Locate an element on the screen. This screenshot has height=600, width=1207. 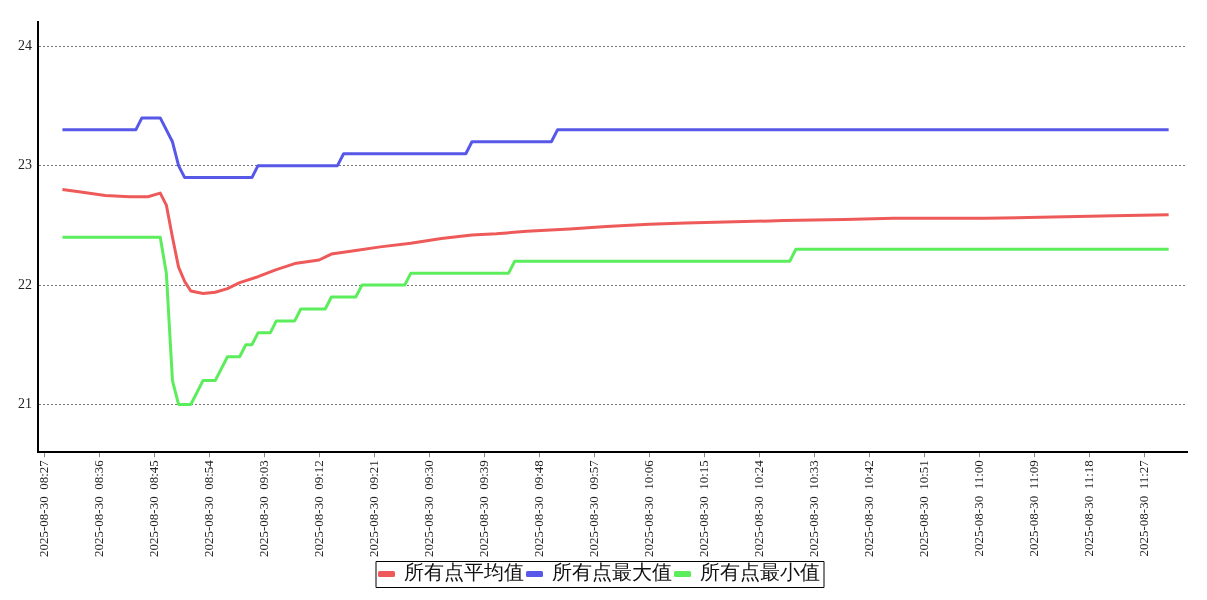
x-tick-label: 2025-08-30 11:18 is located at coordinates (1088, 508).